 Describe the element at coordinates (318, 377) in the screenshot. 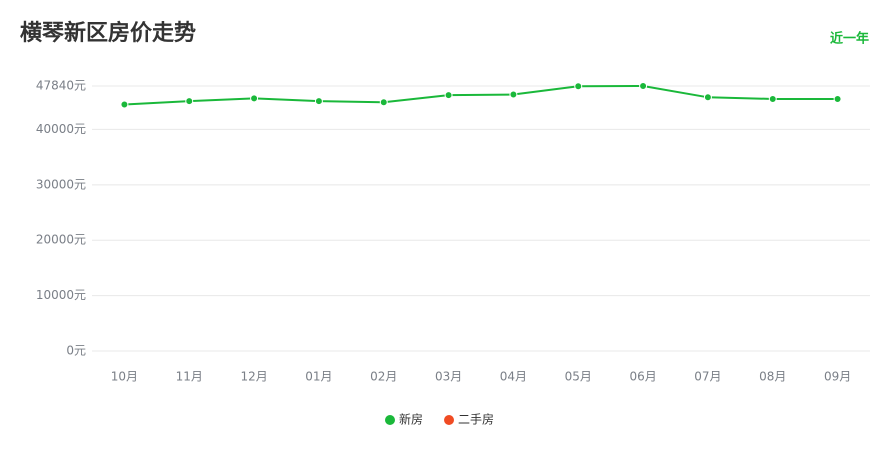

I see `x-tick-label: 01月` at that location.